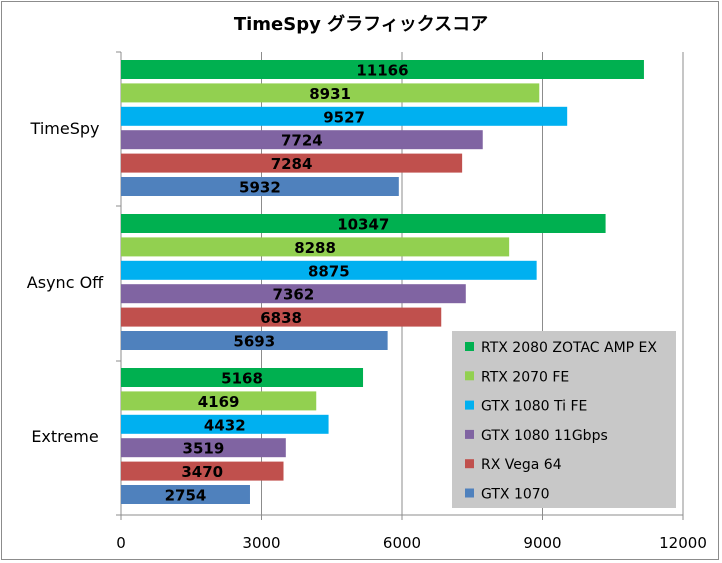  I want to click on legend-label: GTX 1080 11Gbps, so click(544, 436).